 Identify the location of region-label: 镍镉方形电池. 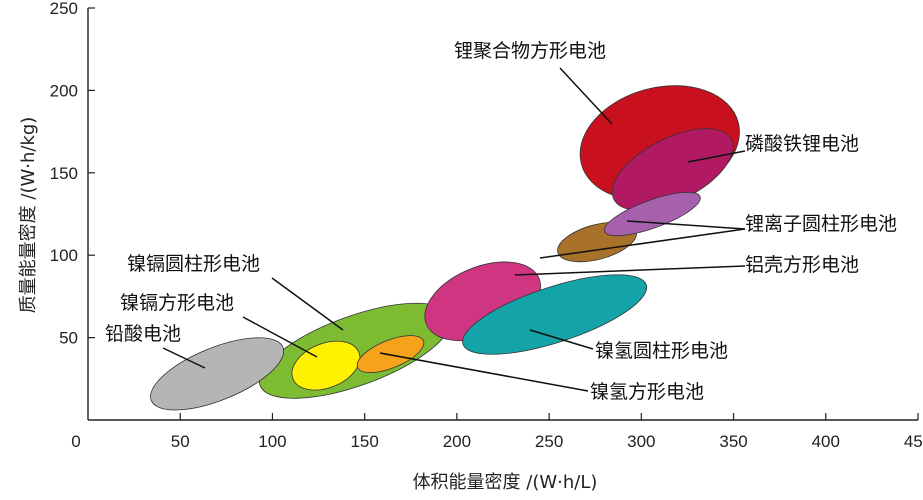
(177, 303).